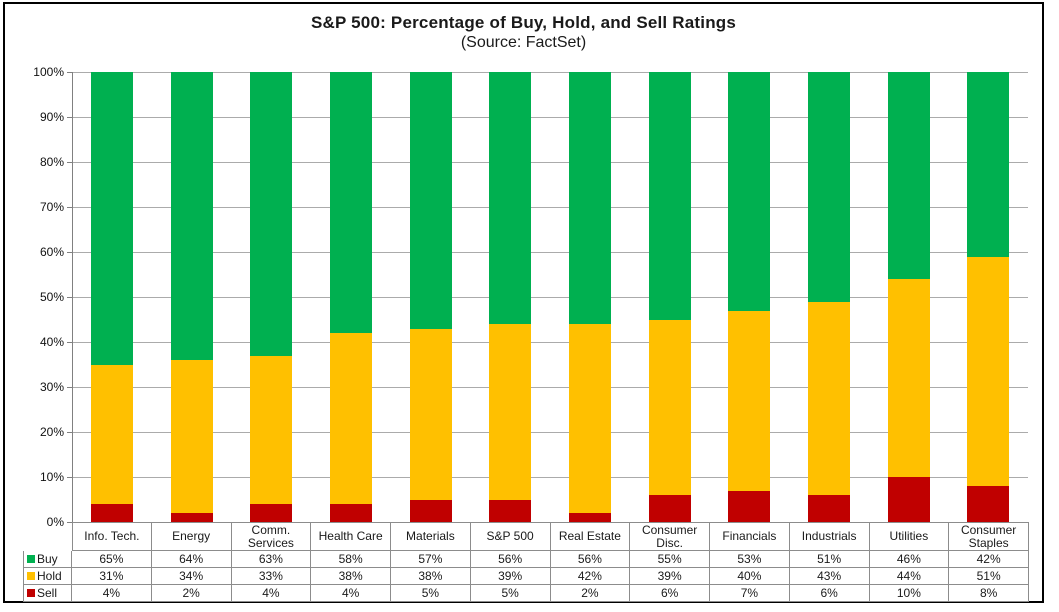  I want to click on category-header-cell: Real Estate, so click(590, 536).